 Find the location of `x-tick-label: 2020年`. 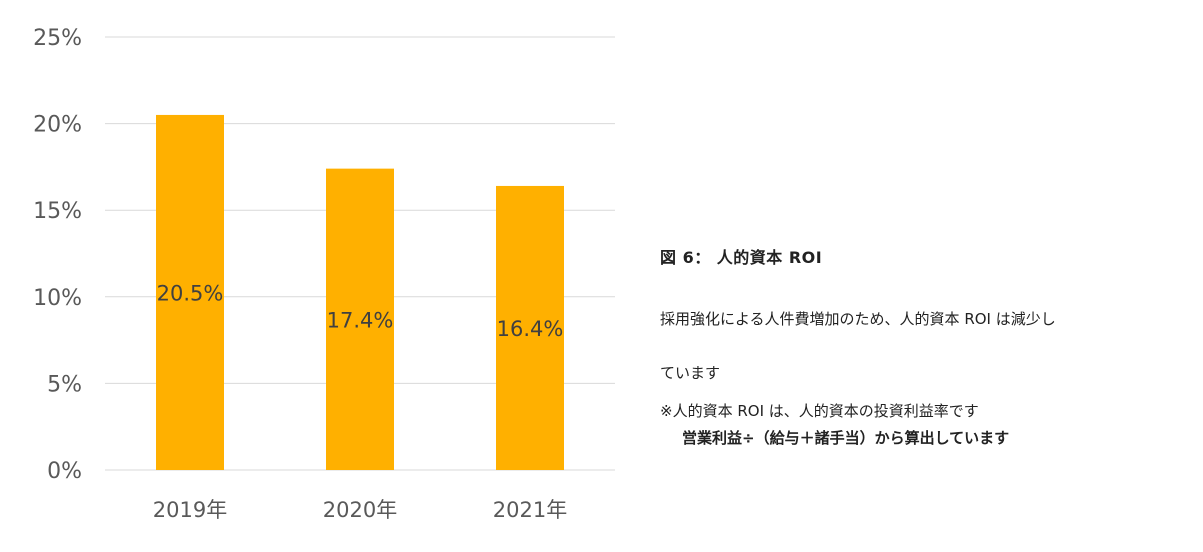

x-tick-label: 2020年 is located at coordinates (360, 510).